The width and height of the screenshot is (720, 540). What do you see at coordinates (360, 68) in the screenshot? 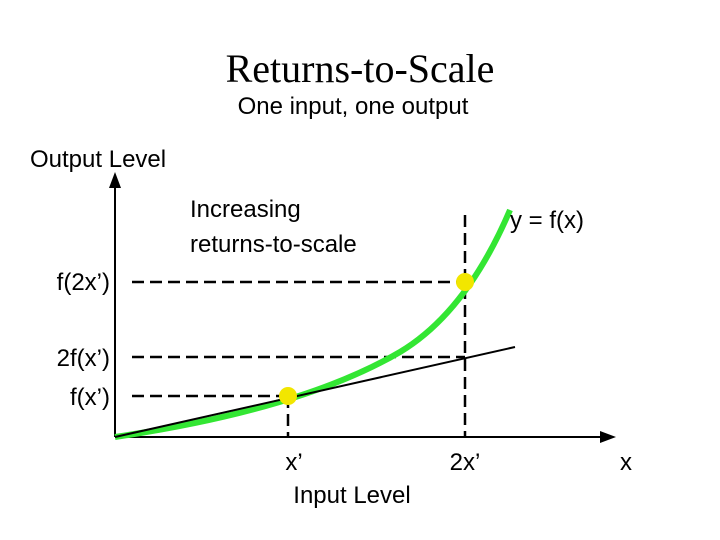
I see `title: Returns-to-Scale` at bounding box center [360, 68].